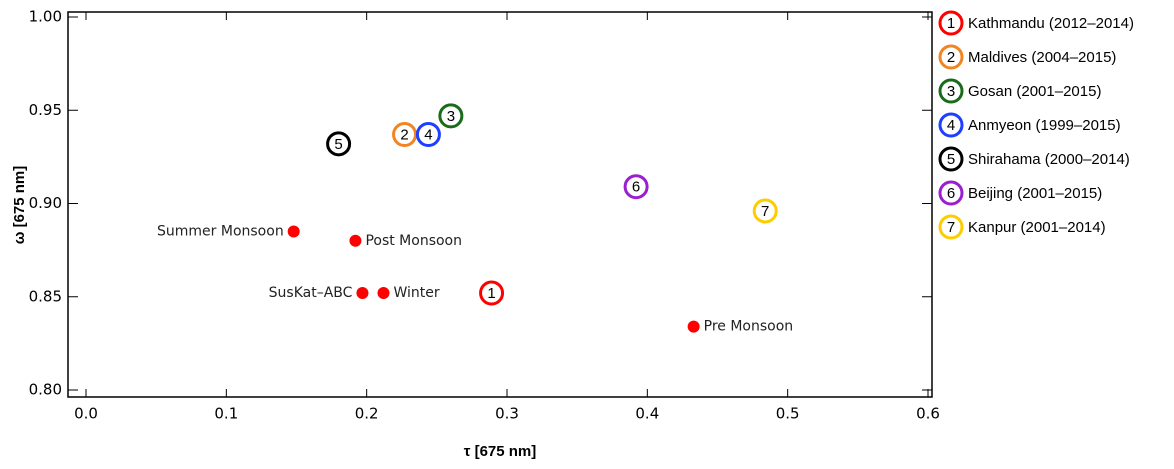 Image resolution: width=1174 pixels, height=469 pixels. I want to click on legend-label: Kathmandu (2012–2014), so click(1051, 23).